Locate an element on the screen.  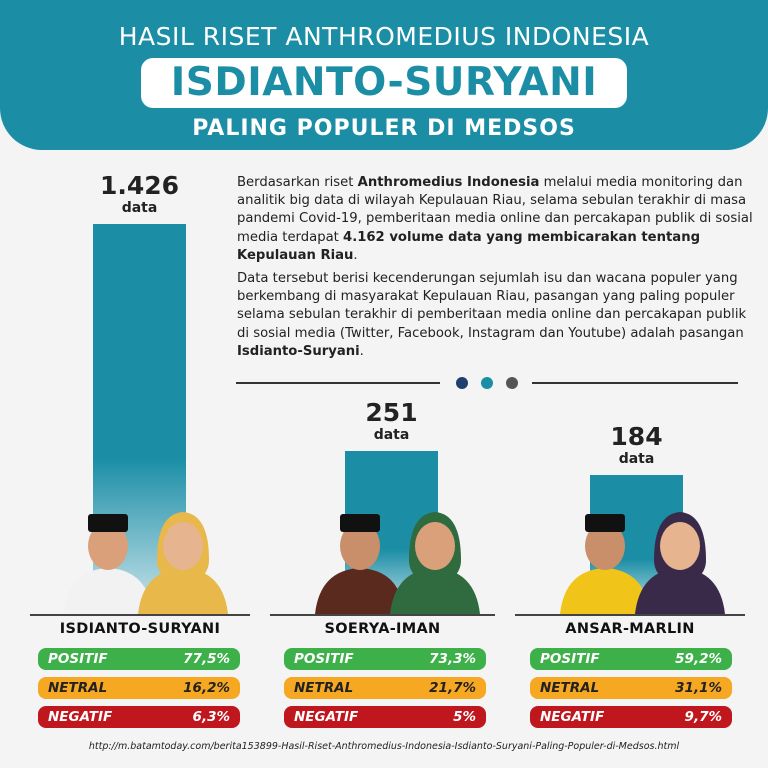
paragraph-text: Isdianto-Suryani is located at coordinates (298, 351).